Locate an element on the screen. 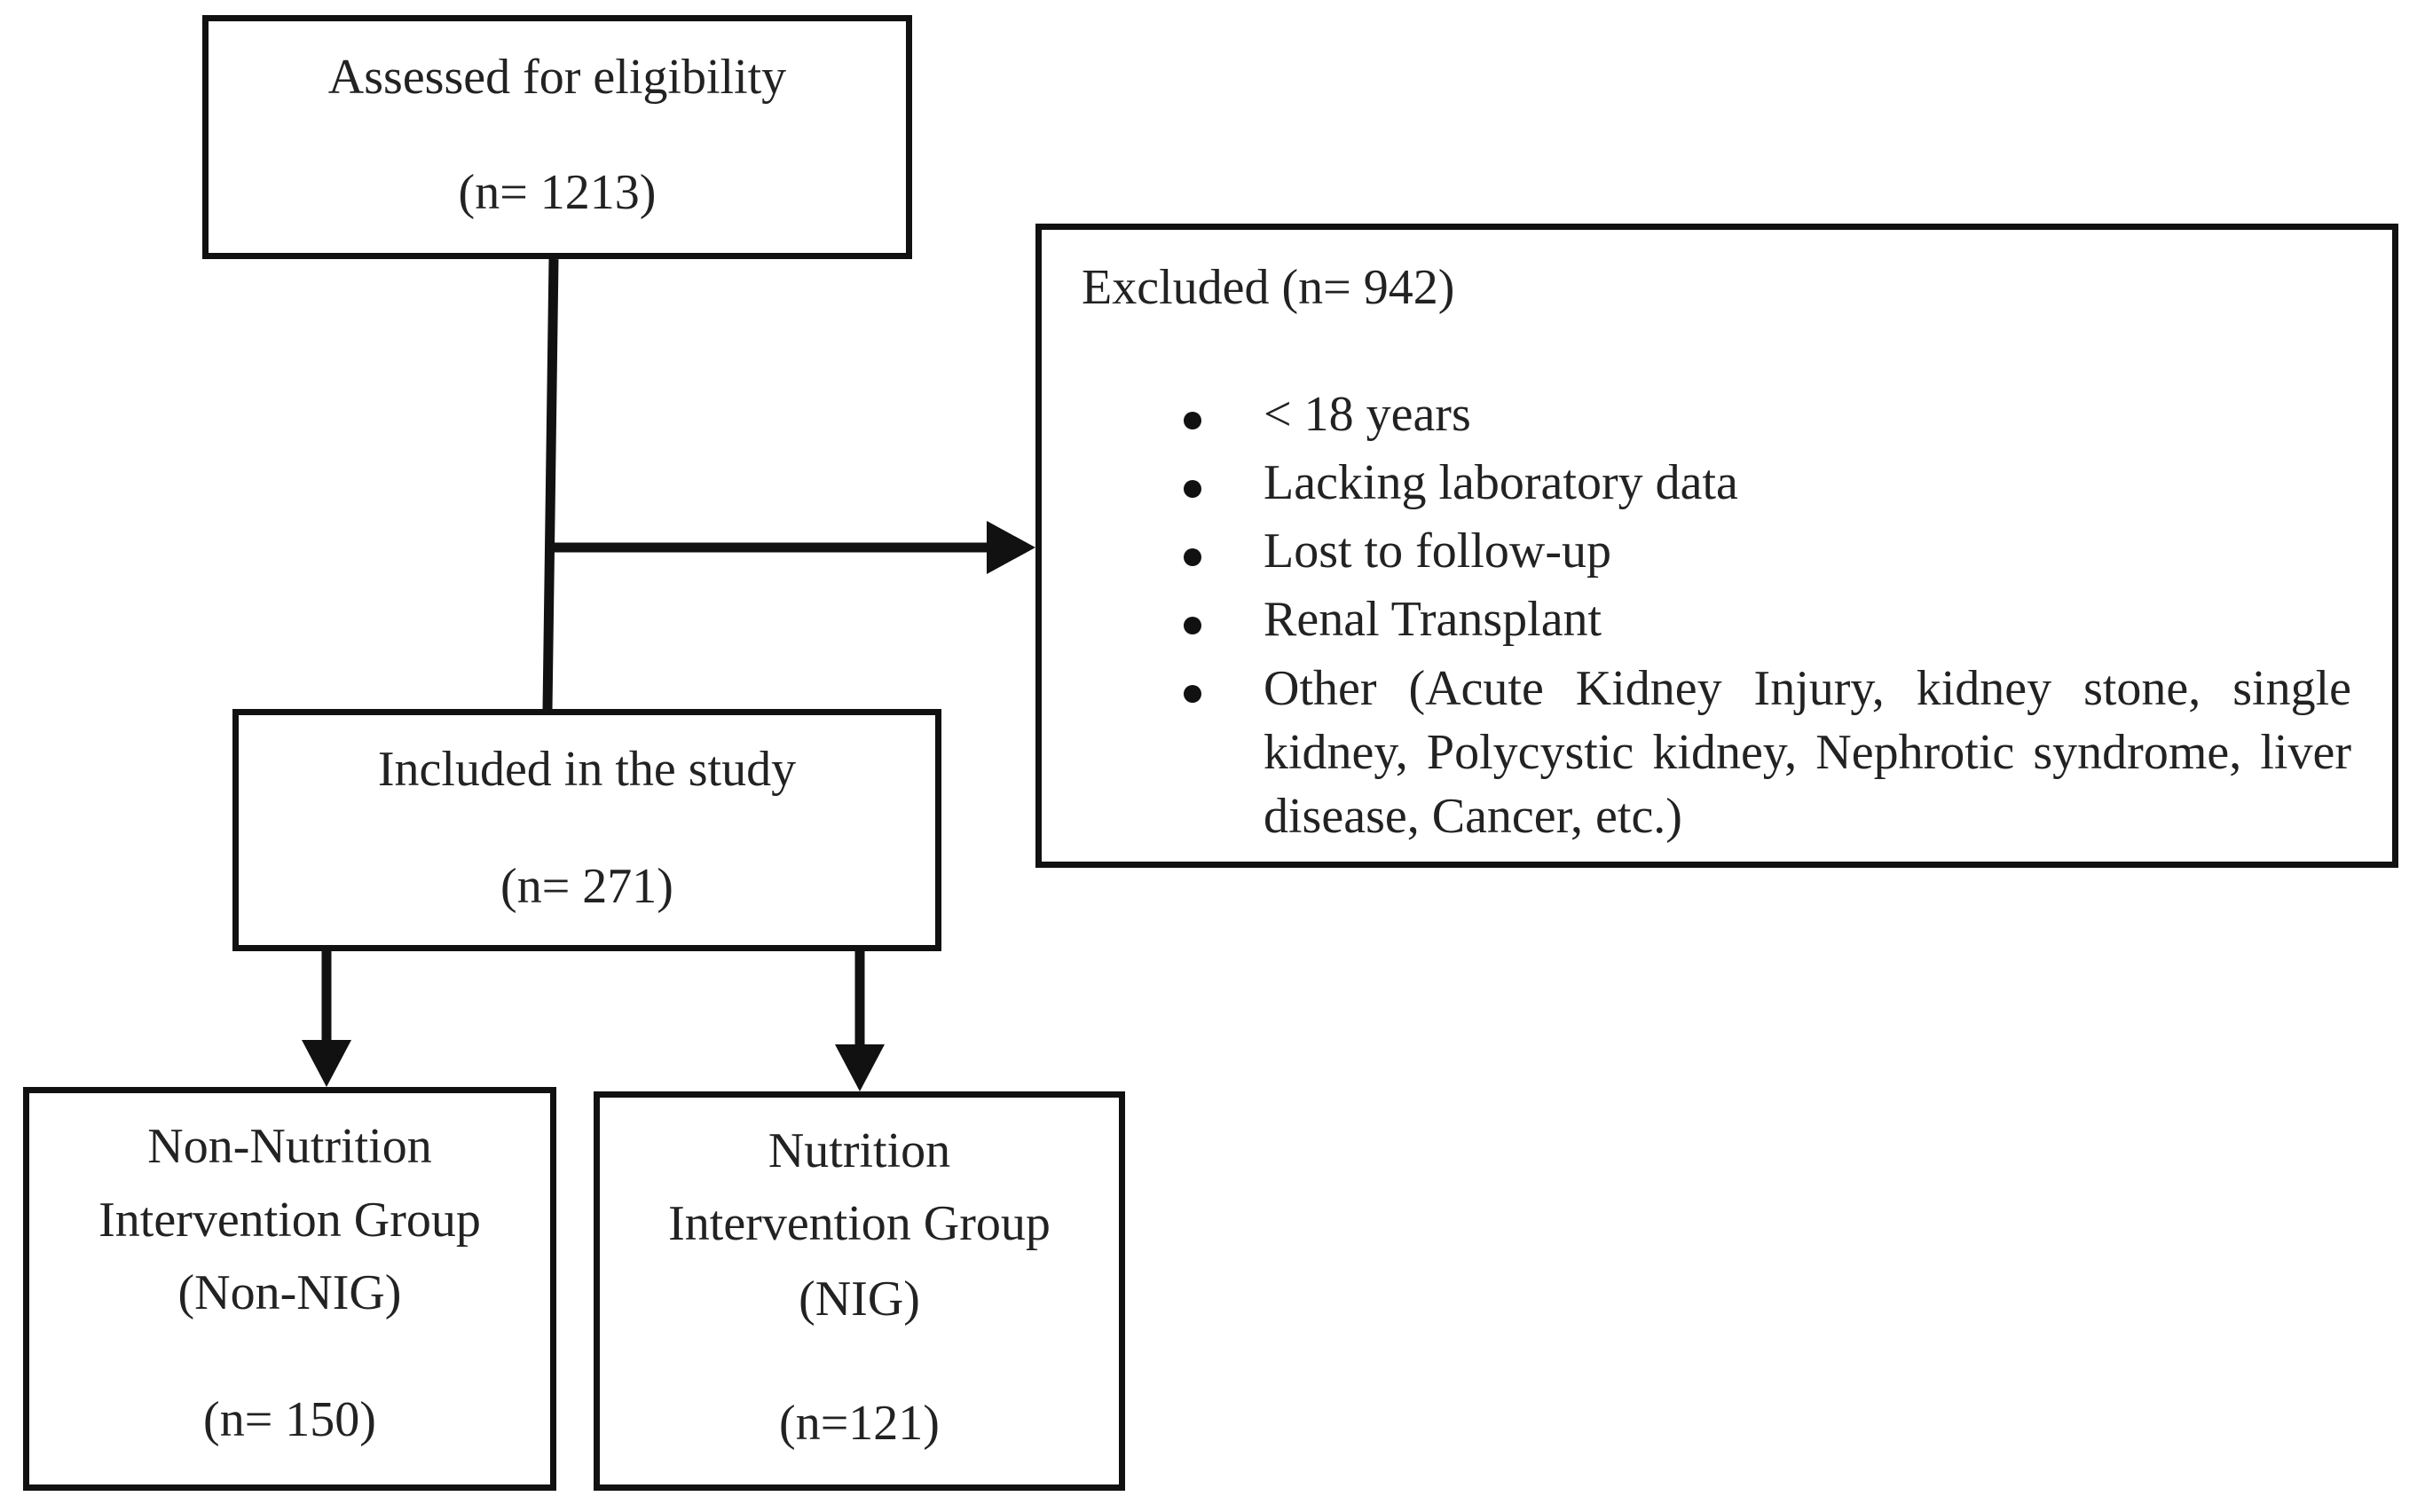  box-text: Assessed for eligibility is located at coordinates (557, 77).